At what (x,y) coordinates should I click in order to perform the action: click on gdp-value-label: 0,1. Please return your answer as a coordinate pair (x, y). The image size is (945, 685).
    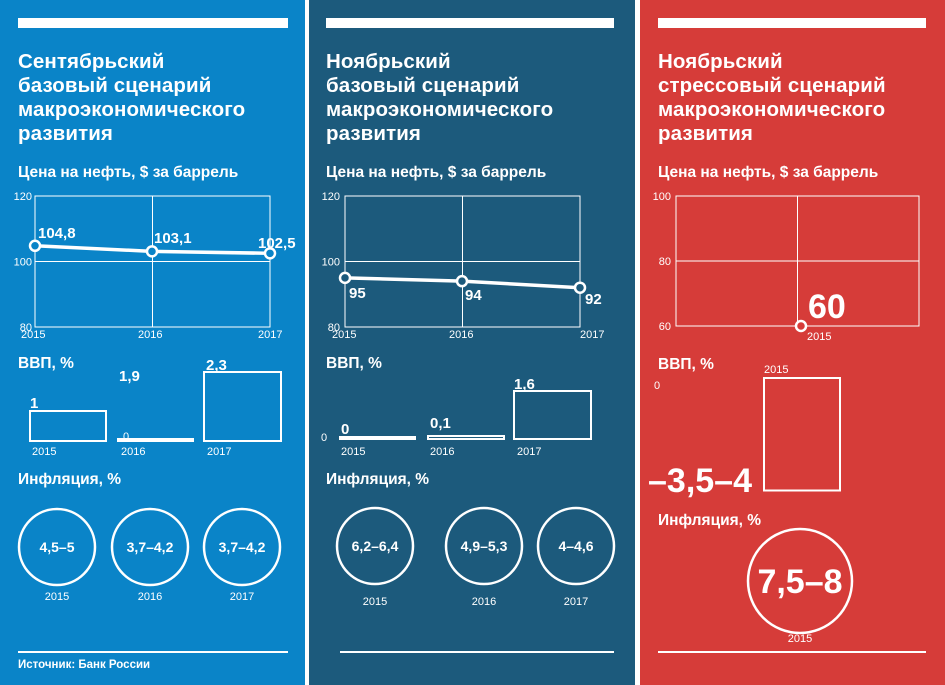
    Looking at the image, I should click on (440, 423).